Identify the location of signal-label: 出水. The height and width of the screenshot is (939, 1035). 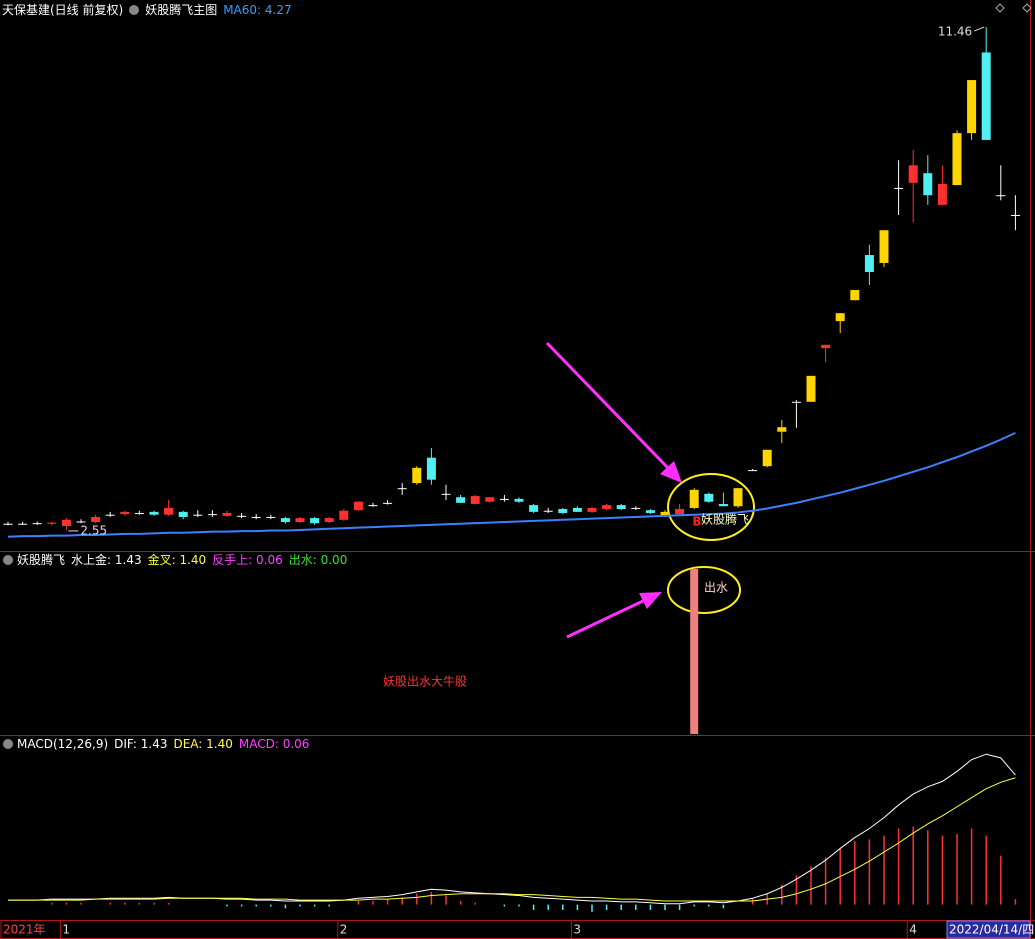
(716, 588).